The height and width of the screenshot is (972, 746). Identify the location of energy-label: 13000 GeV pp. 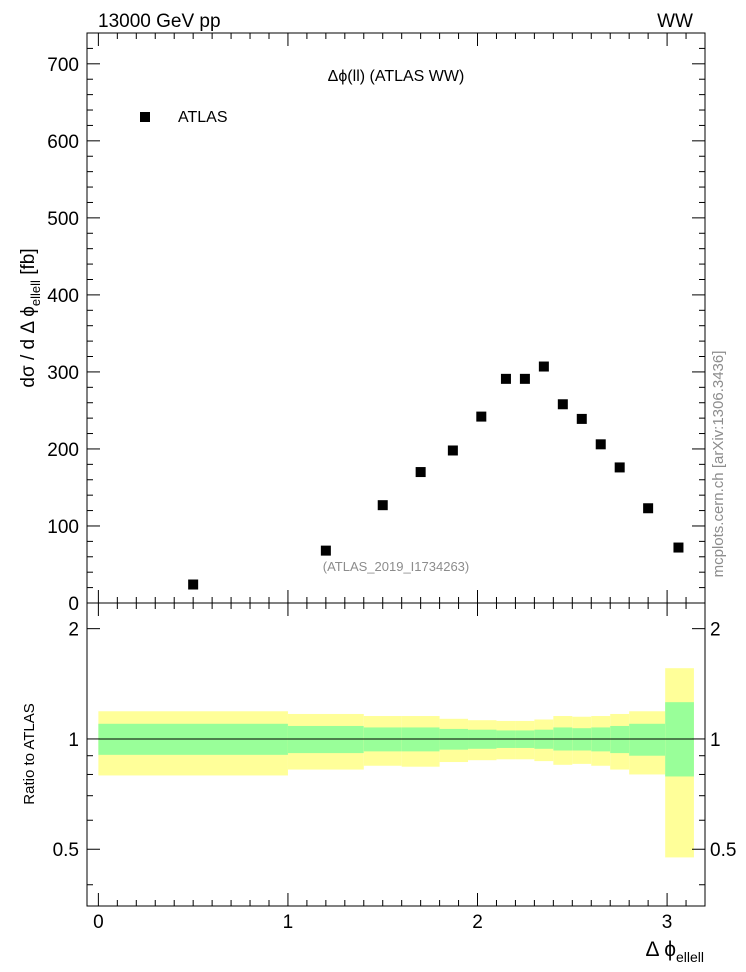
(159, 21).